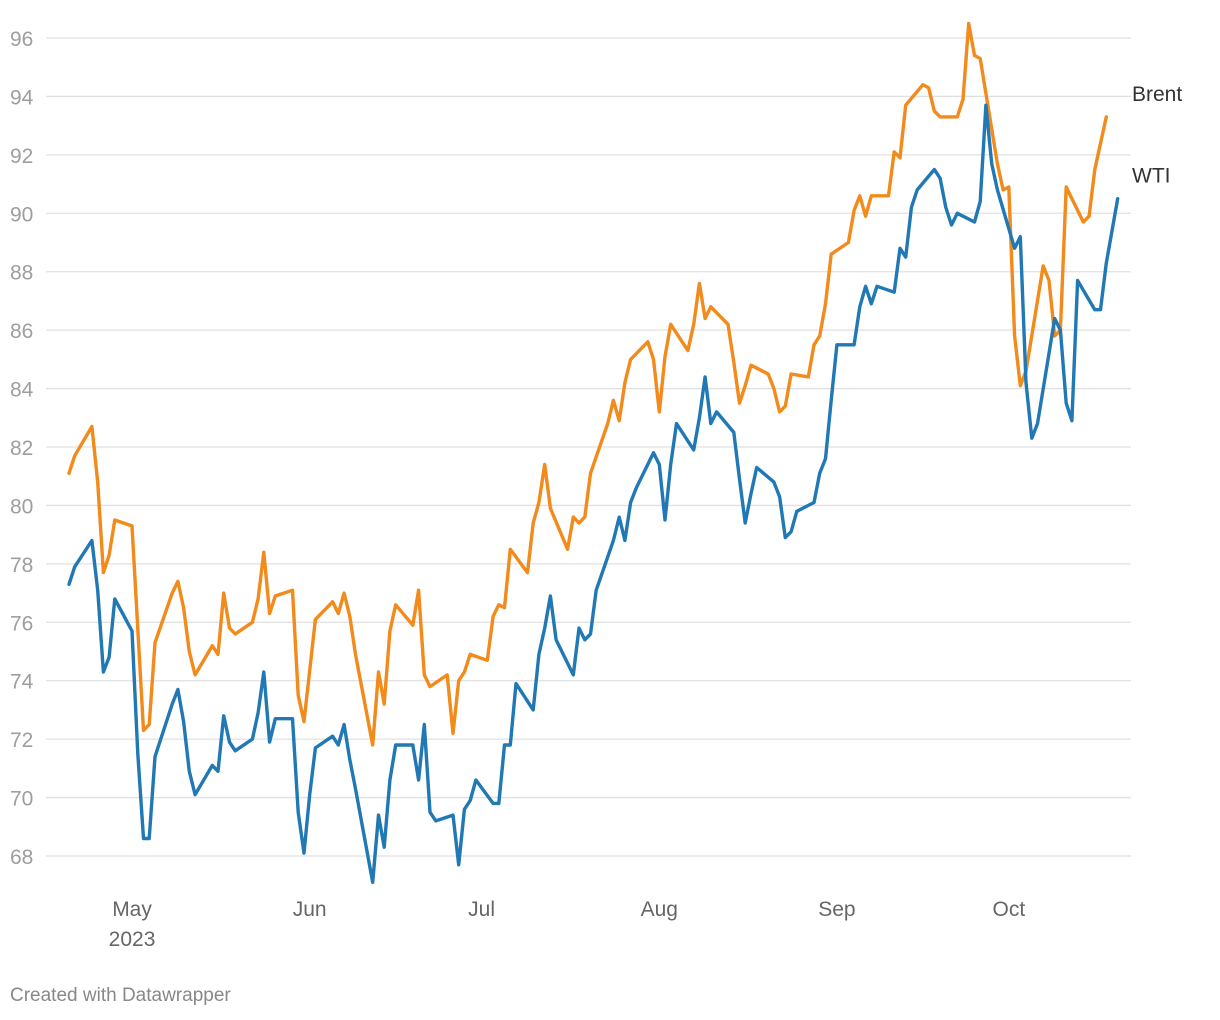  Describe the element at coordinates (120, 995) in the screenshot. I see `credit-text: Created with Datawrapper` at that location.